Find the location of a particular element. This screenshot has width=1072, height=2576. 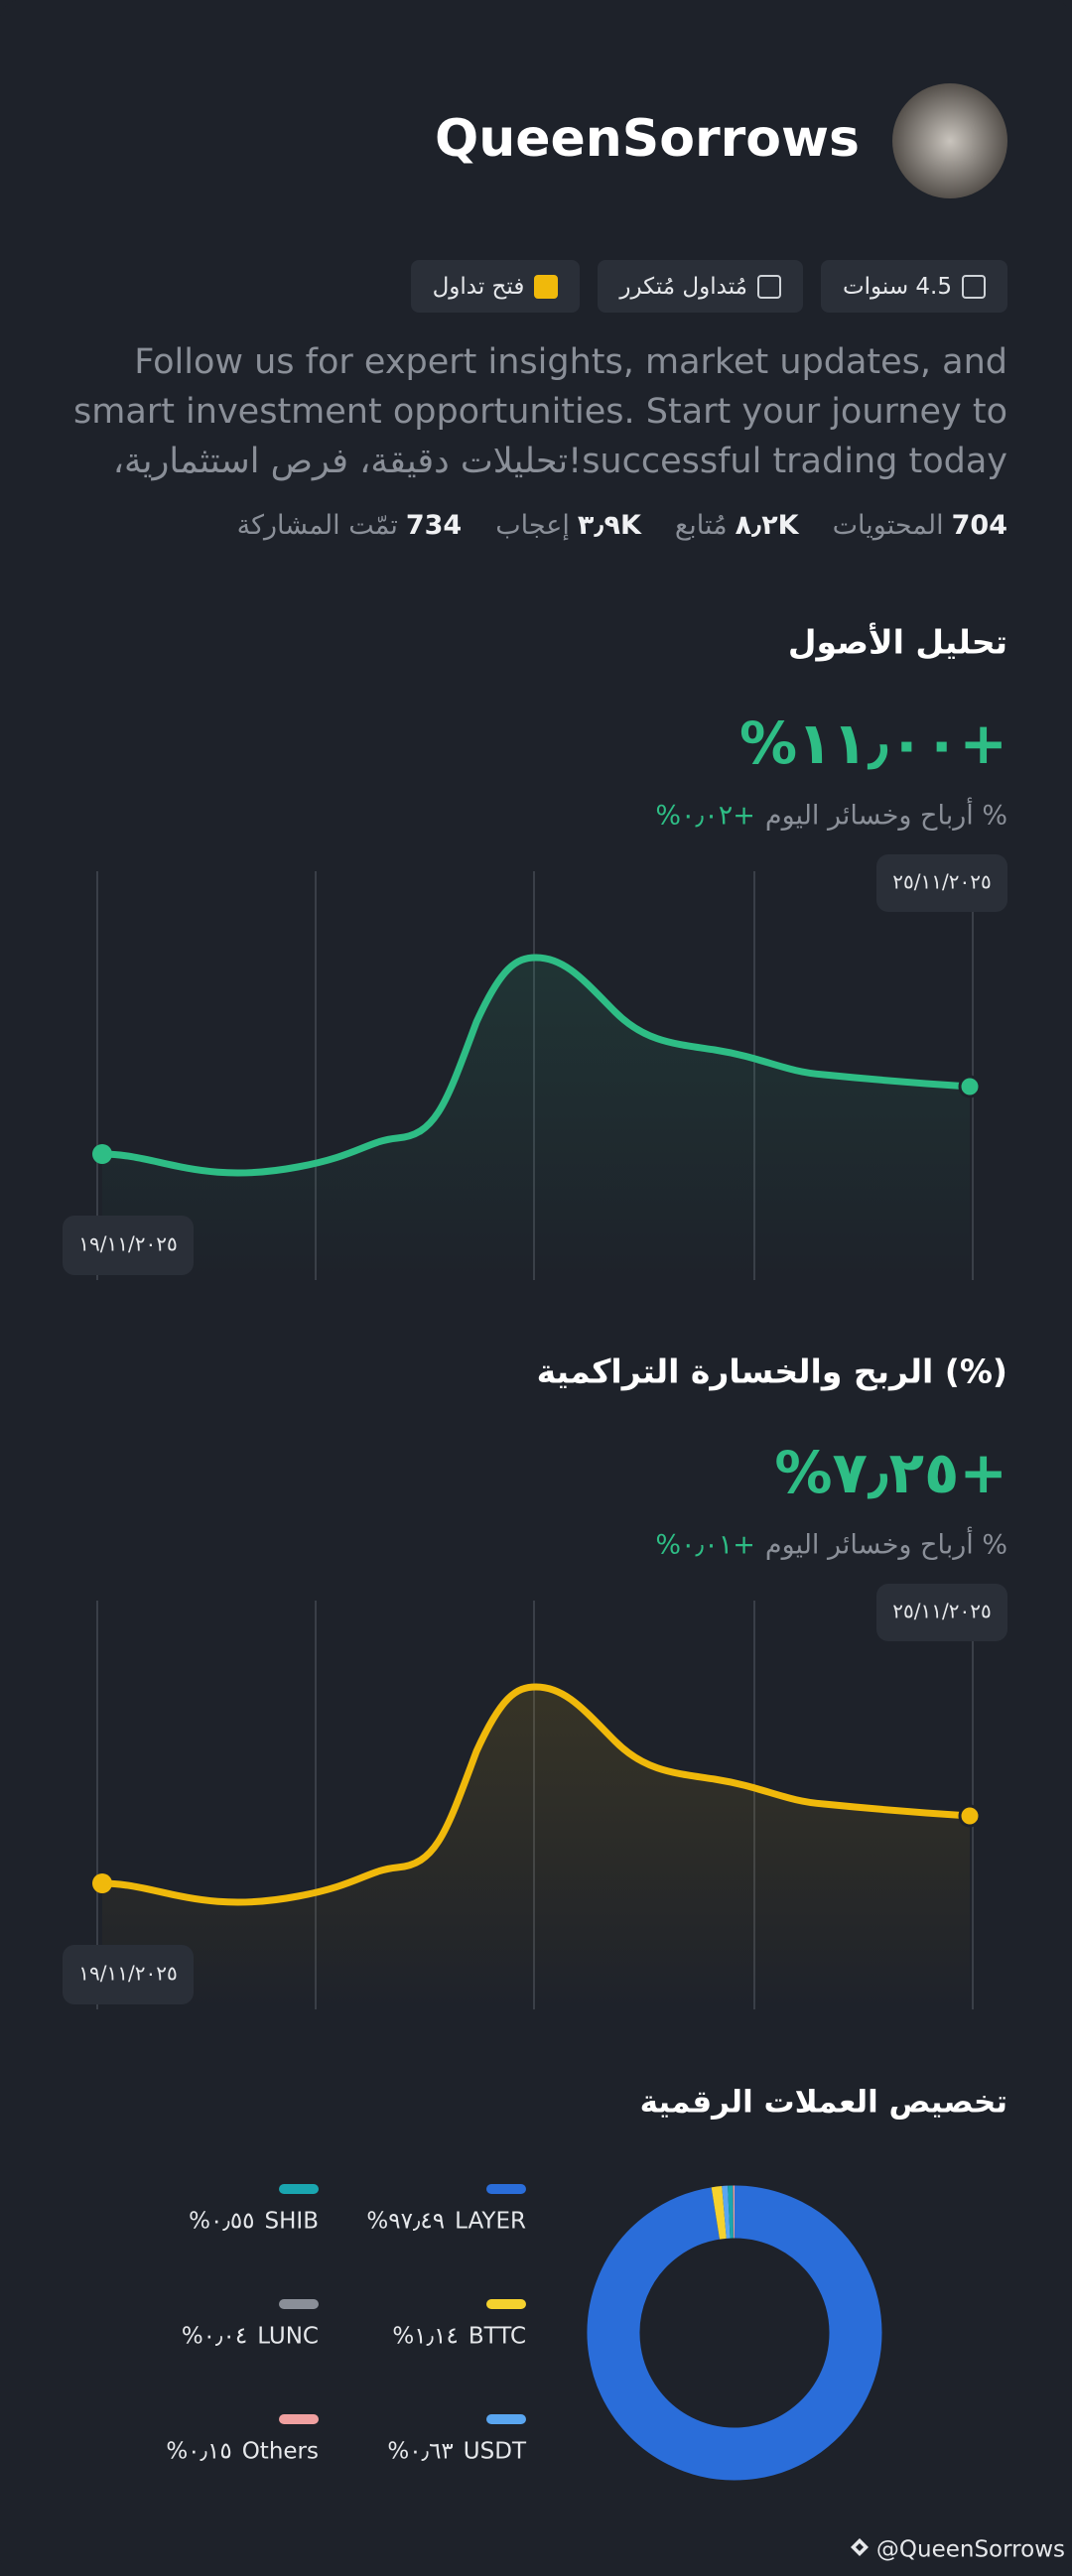

stat-value: ٨٫٢K is located at coordinates (767, 525).